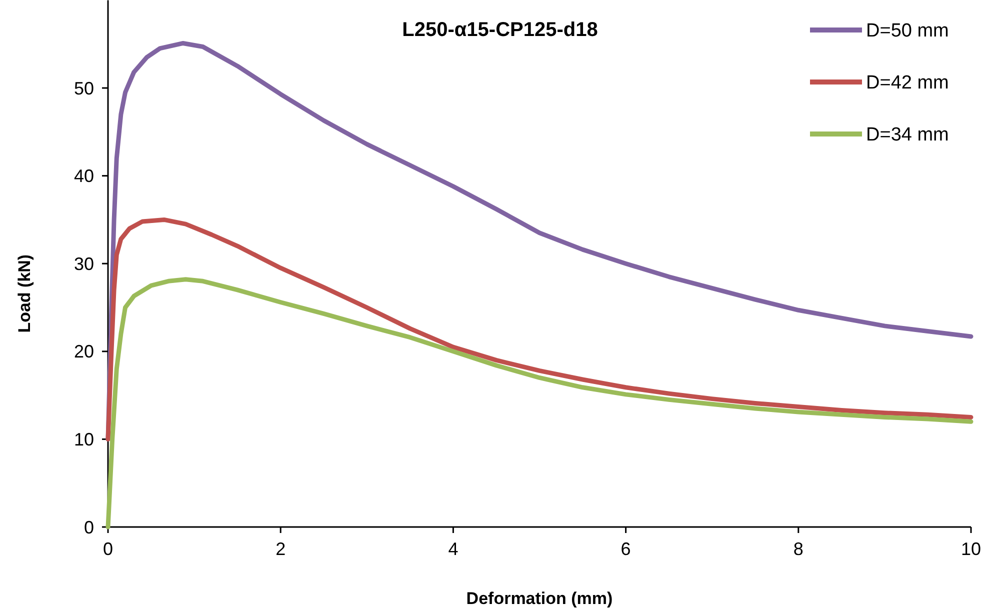 Image resolution: width=987 pixels, height=612 pixels. Describe the element at coordinates (84, 88) in the screenshot. I see `y-tick-label: 50` at that location.